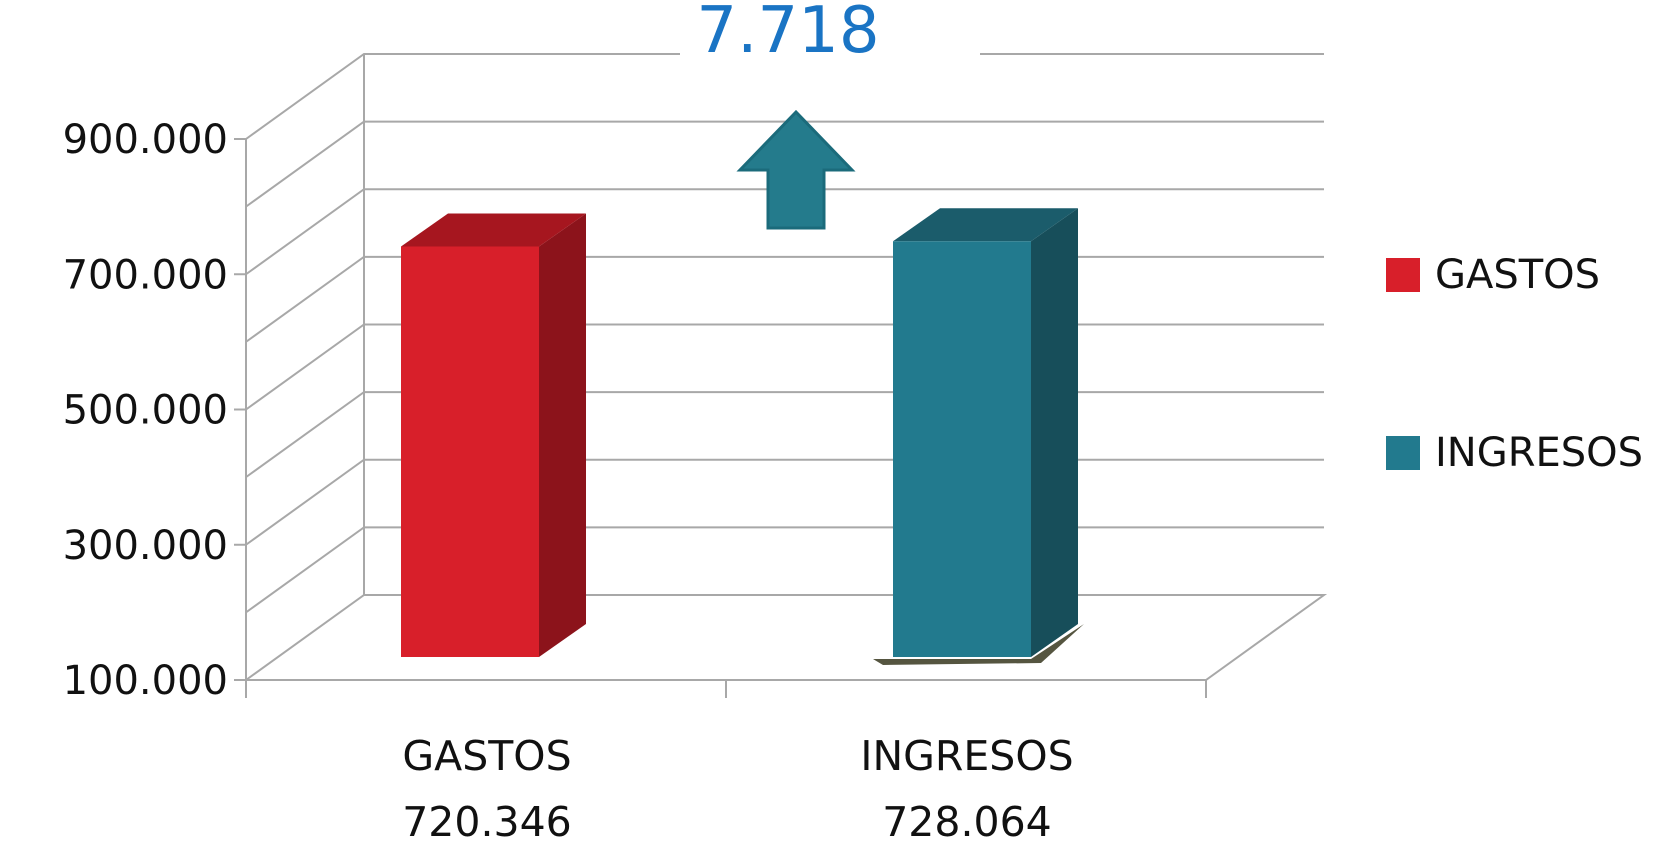 This screenshot has height=846, width=1665. What do you see at coordinates (145, 411) in the screenshot?
I see `y-tick-label: 500.000` at bounding box center [145, 411].